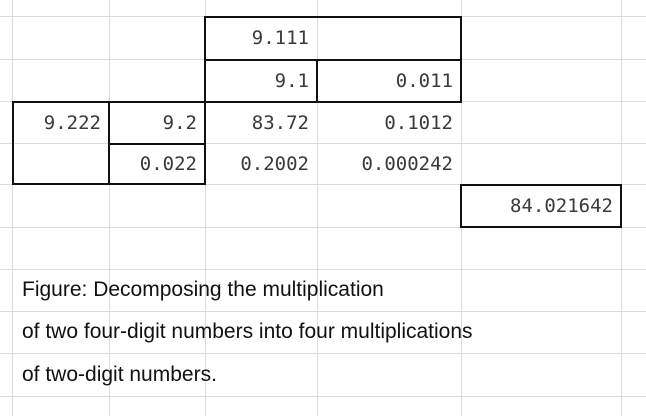 Image resolution: width=646 pixels, height=416 pixels. What do you see at coordinates (203, 289) in the screenshot?
I see `caption-line-1: Figure: Decomposing the multiplication` at bounding box center [203, 289].